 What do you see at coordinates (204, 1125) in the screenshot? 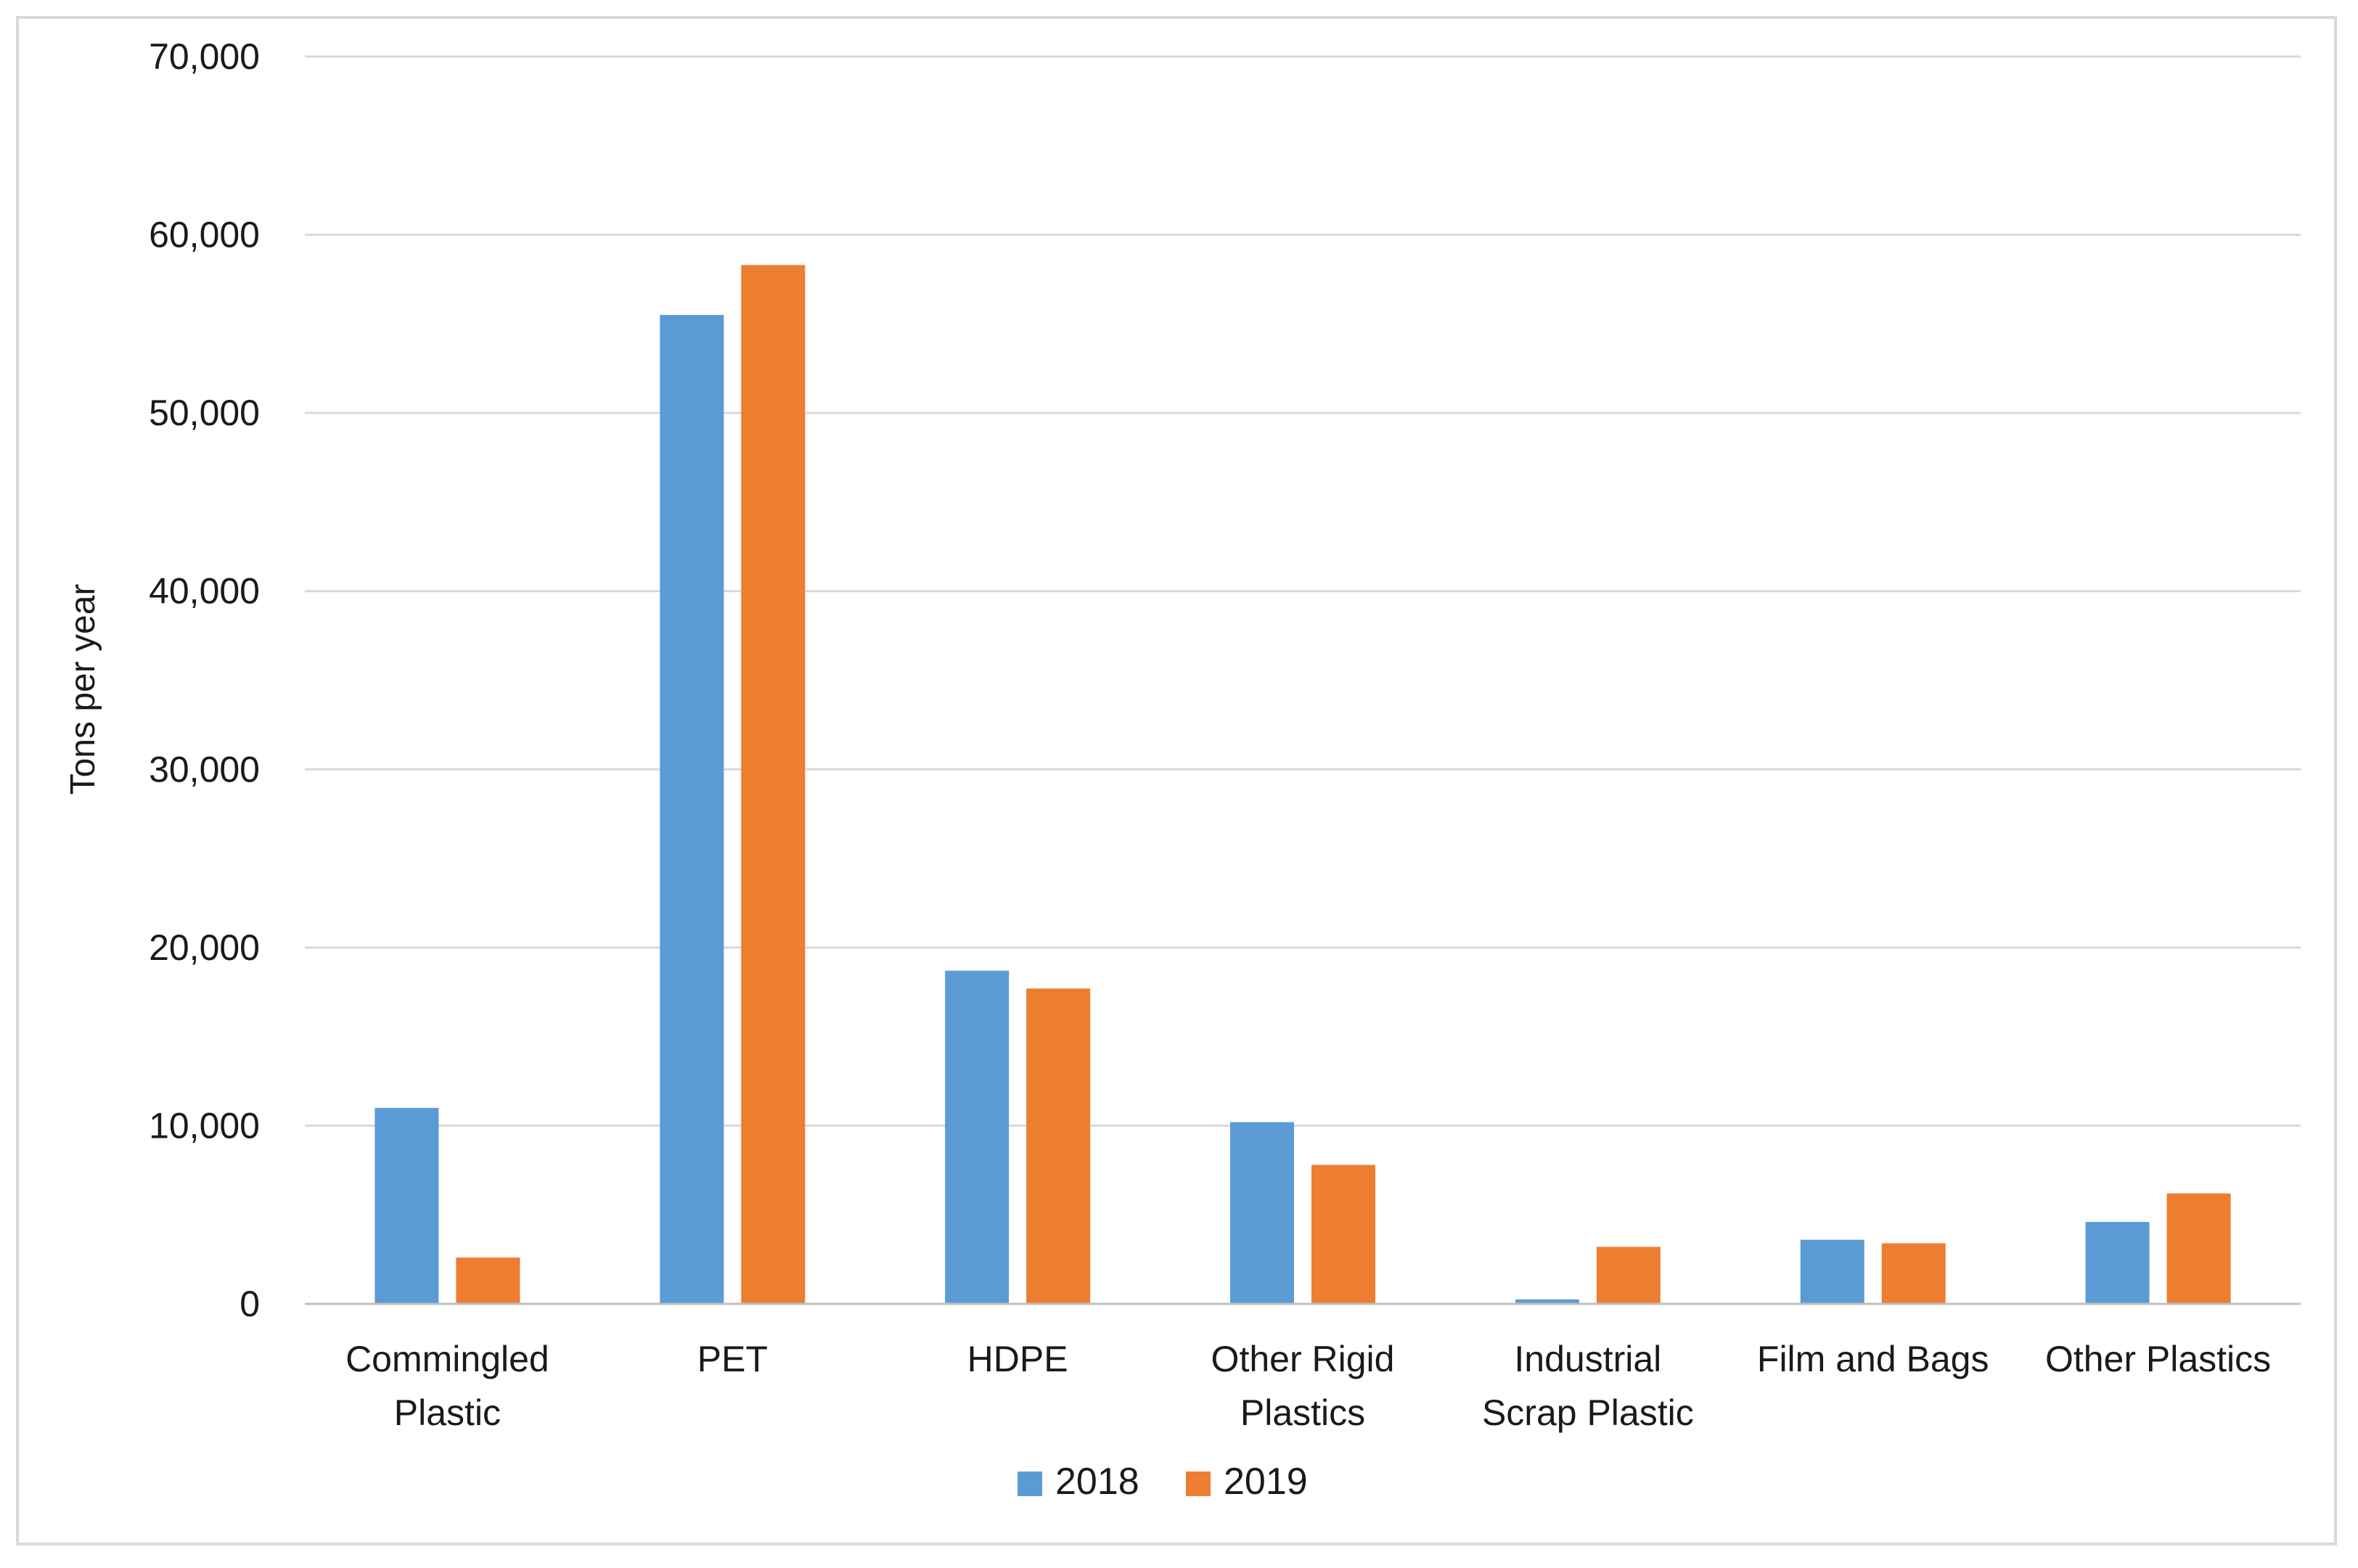
I see `y-tick-label: 10,000` at bounding box center [204, 1125].